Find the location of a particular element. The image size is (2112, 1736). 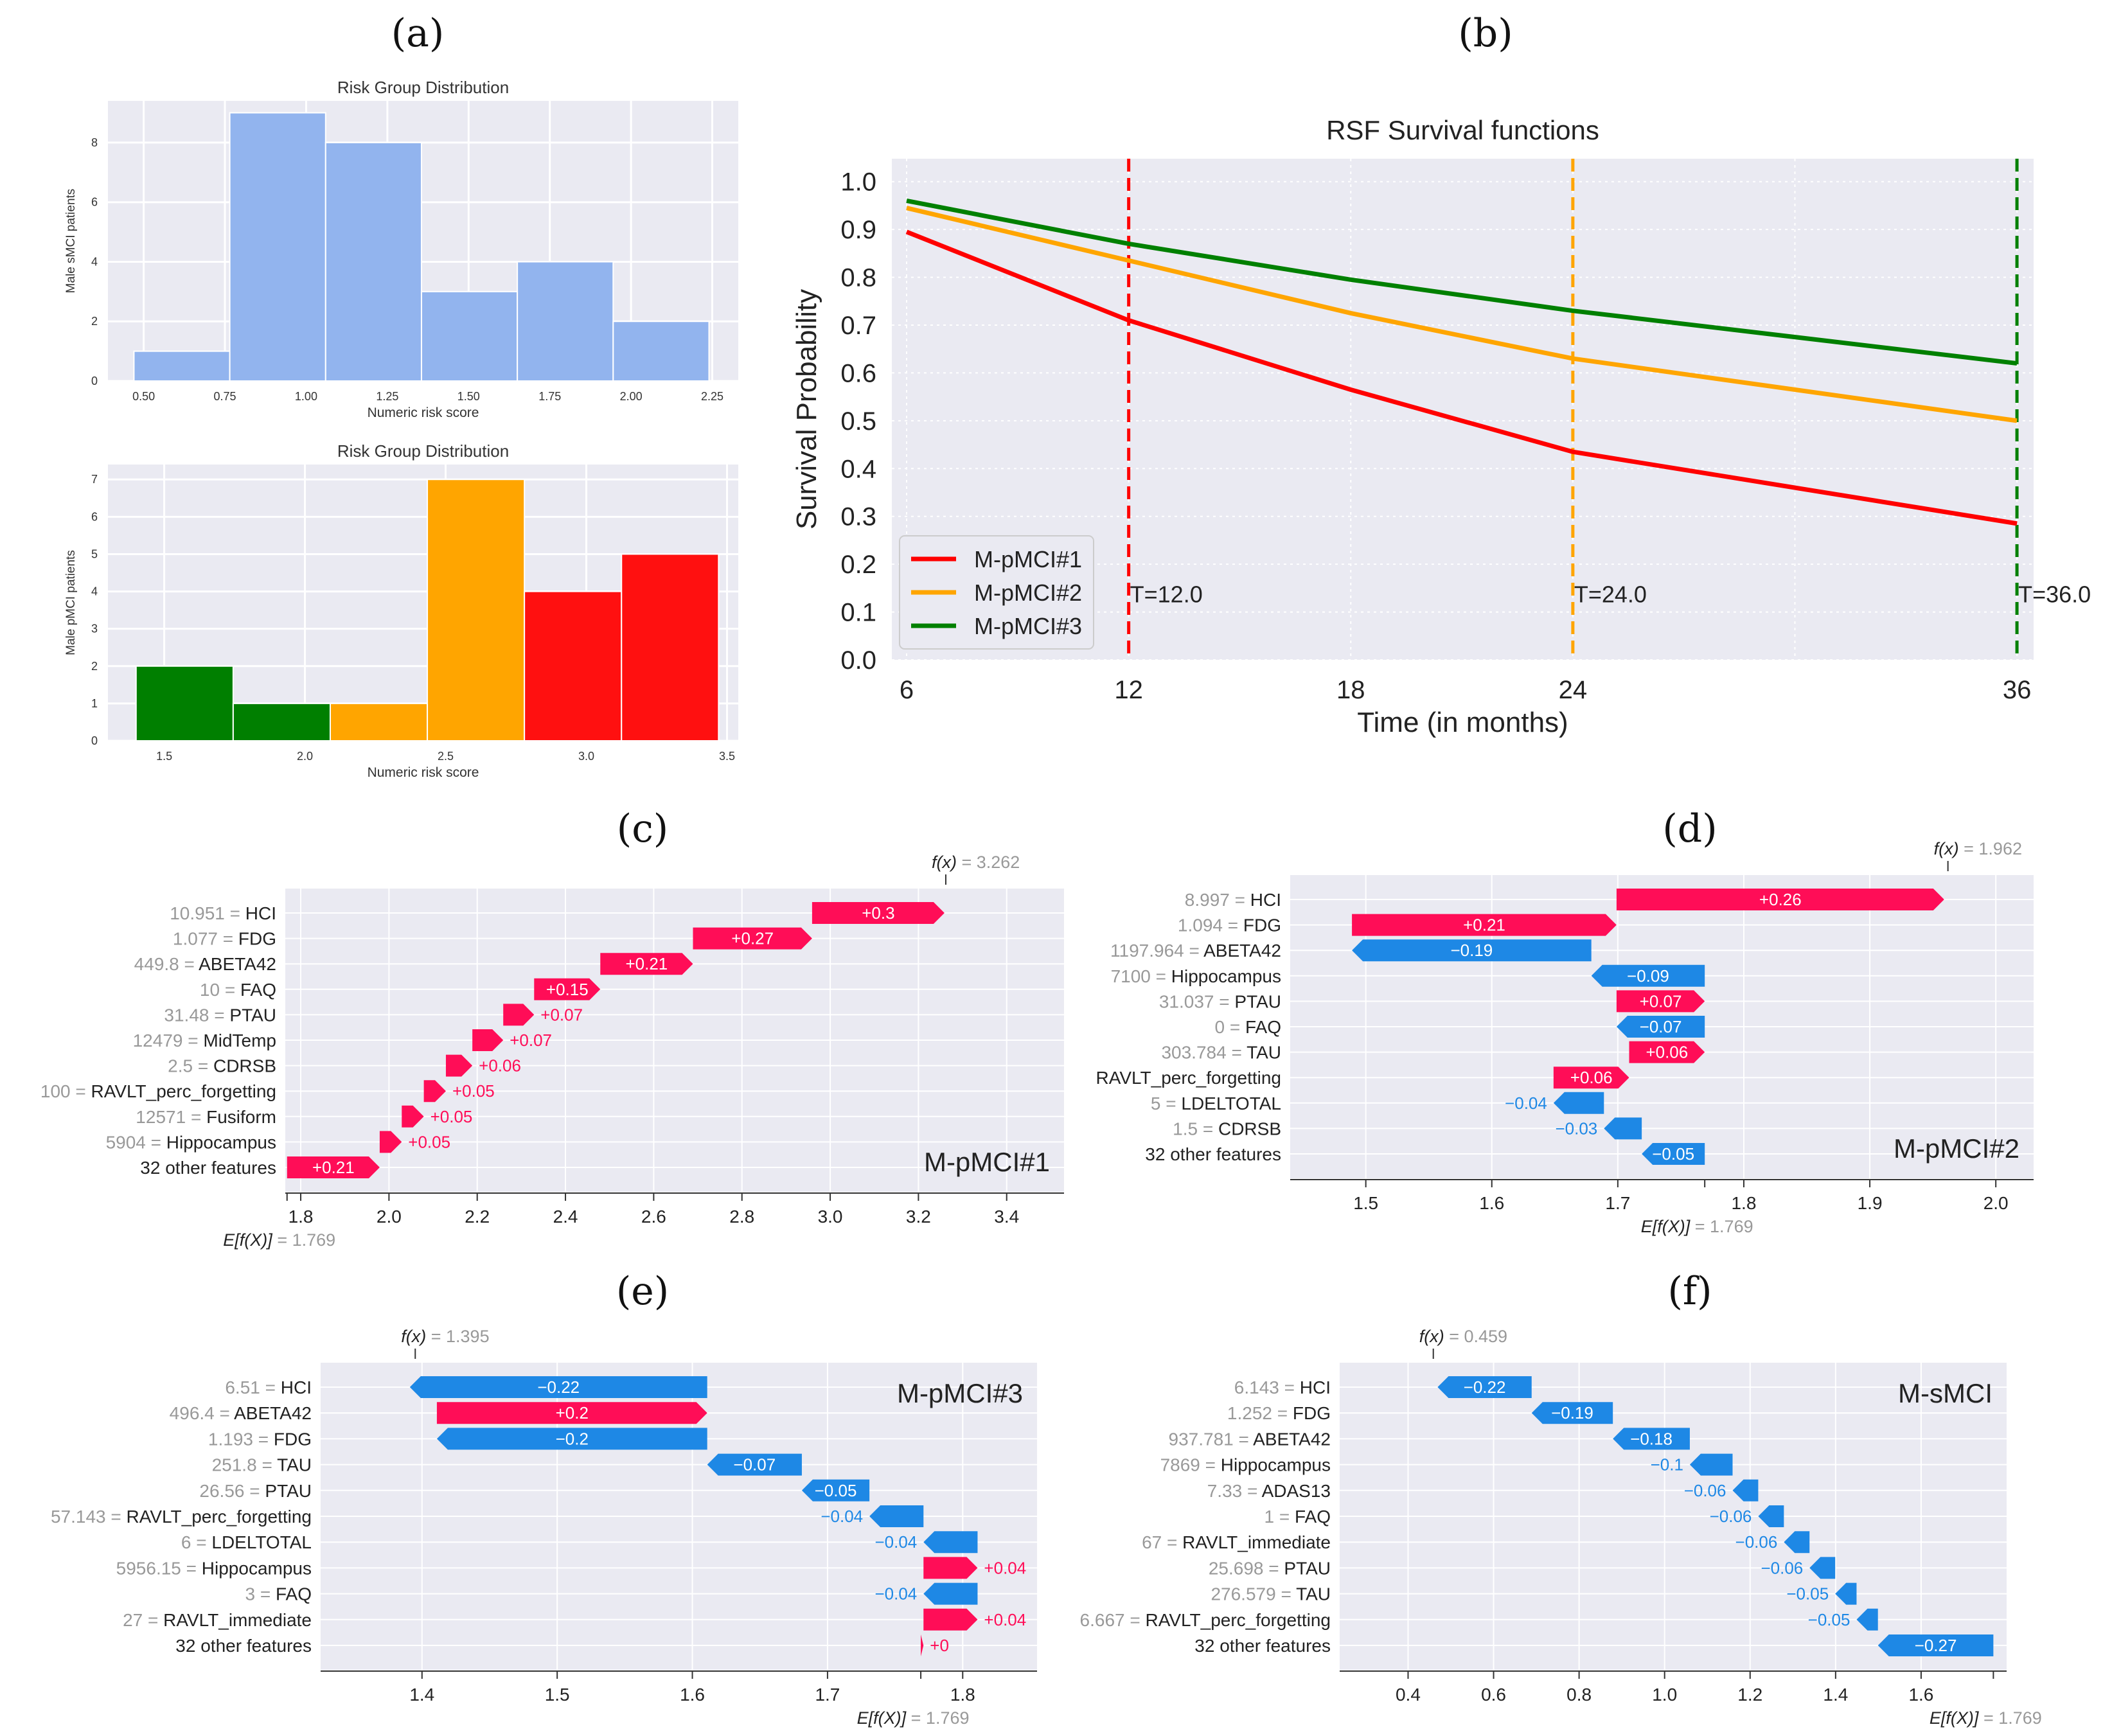

feature-label: 3 = FAQ is located at coordinates (279, 1594).